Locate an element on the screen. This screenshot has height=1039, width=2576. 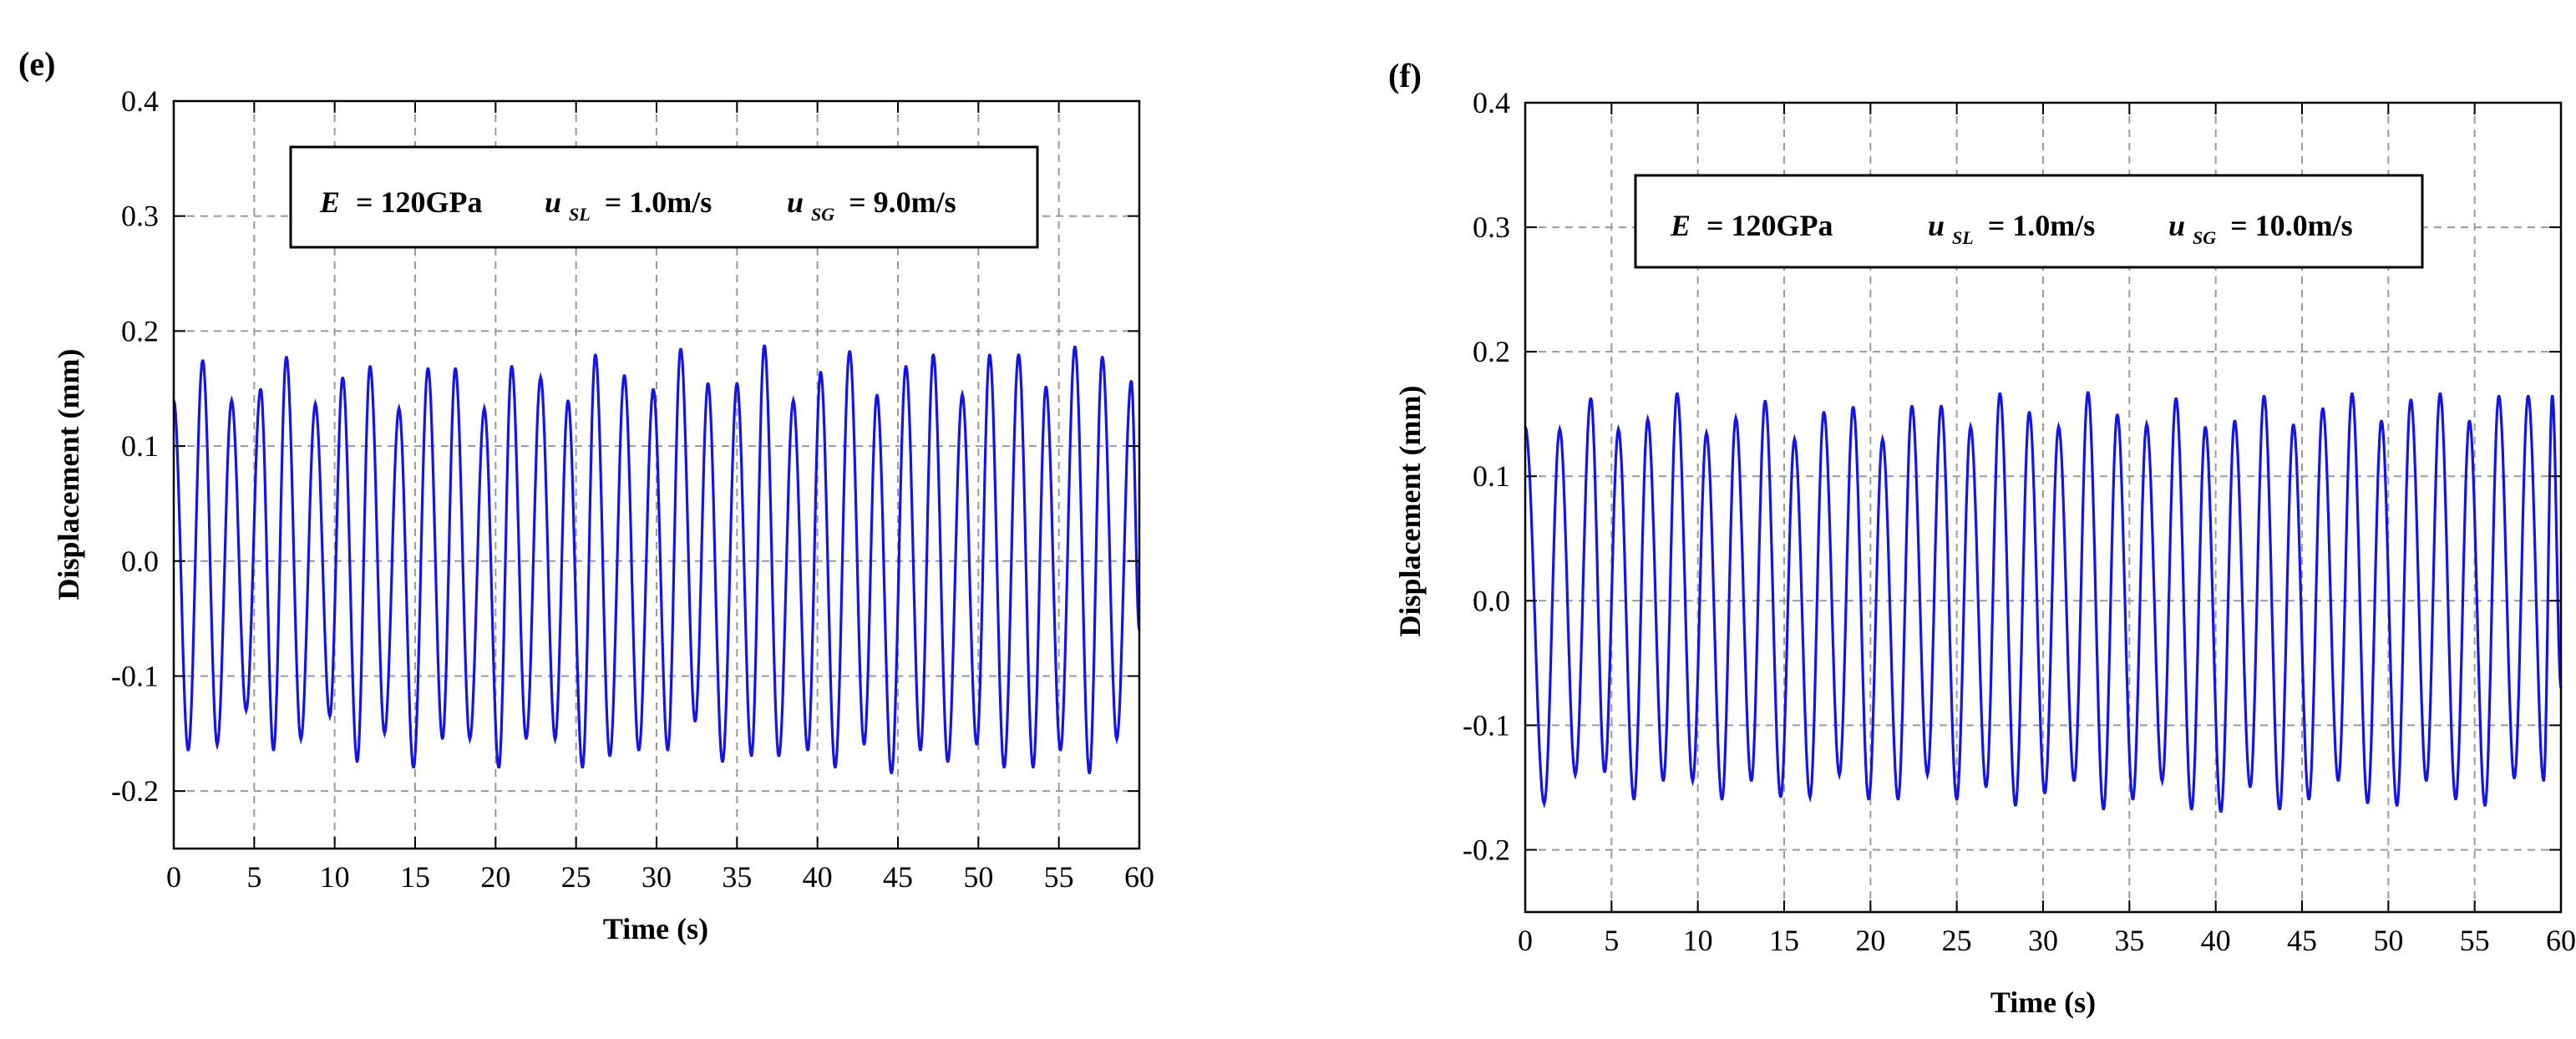
panel-label: (f) is located at coordinates (1405, 75).